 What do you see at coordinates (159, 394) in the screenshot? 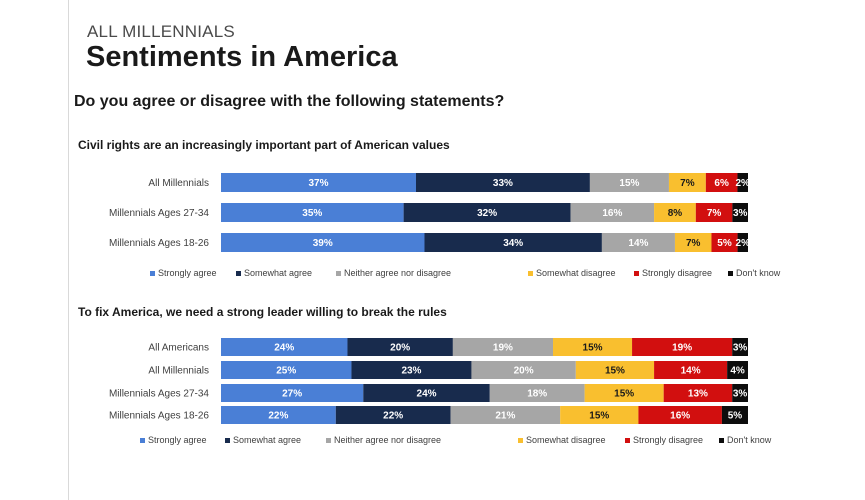
I see `category-label-millennials-ages-27-34: Millennials Ages 27-34` at bounding box center [159, 394].